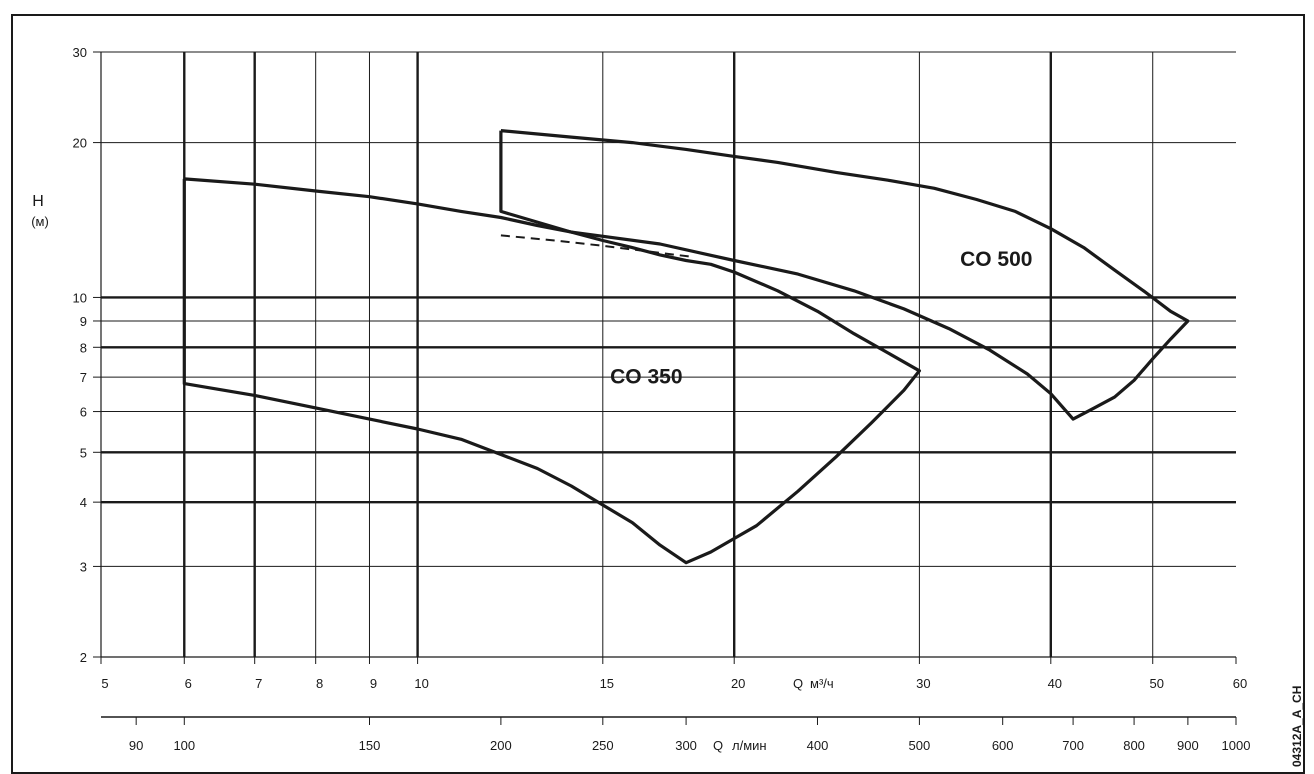 This screenshot has height=774, width=1314. What do you see at coordinates (83, 321) in the screenshot?
I see `y-tick-label: 9` at bounding box center [83, 321].